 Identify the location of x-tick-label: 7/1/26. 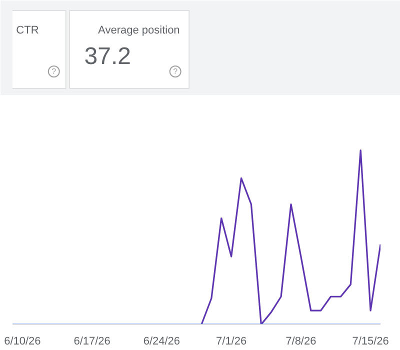
(231, 342).